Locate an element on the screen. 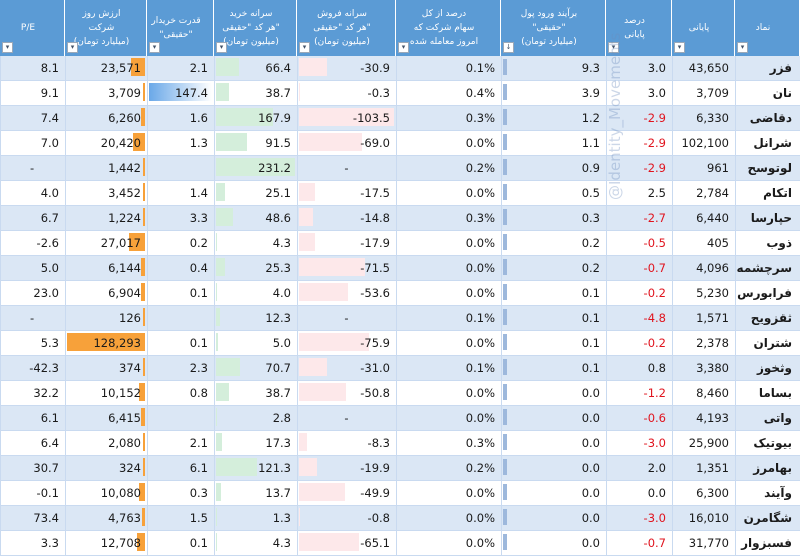  cell-symbol: دقاضی is located at coordinates (770, 118).